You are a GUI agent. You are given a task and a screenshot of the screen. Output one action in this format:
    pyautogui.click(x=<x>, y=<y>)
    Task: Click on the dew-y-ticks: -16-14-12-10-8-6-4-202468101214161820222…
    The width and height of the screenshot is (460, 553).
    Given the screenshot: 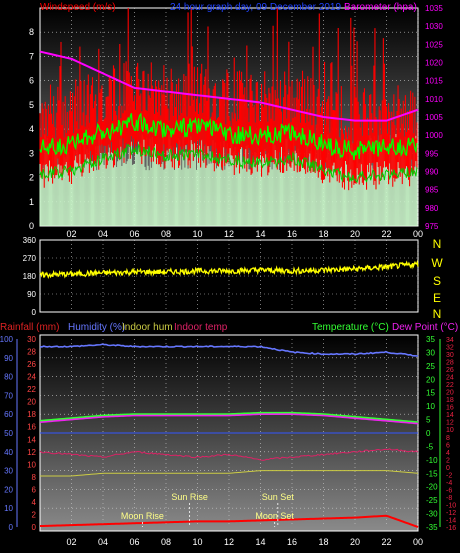 What is the action you would take?
    pyautogui.click(x=451, y=434)
    